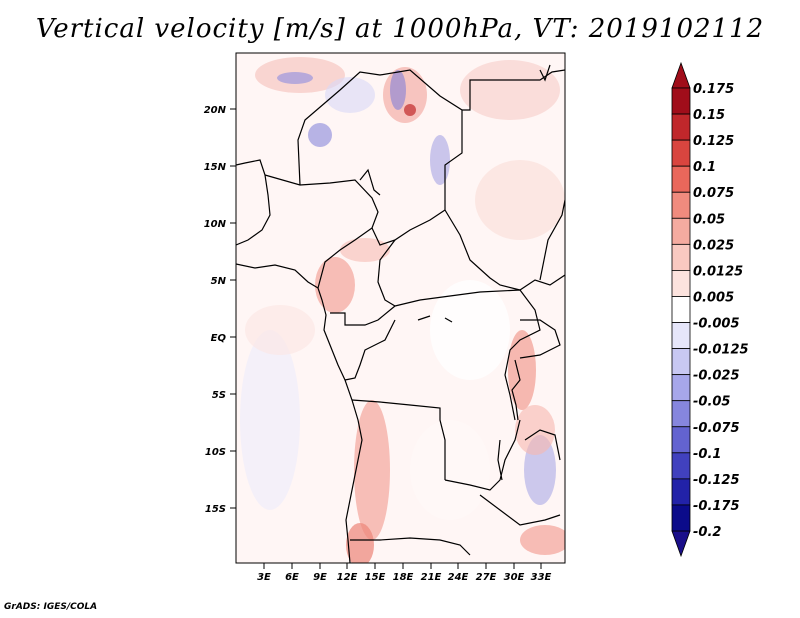  What do you see at coordinates (681, 75) in the screenshot?
I see `colorbar-top-arrow` at bounding box center [681, 75].